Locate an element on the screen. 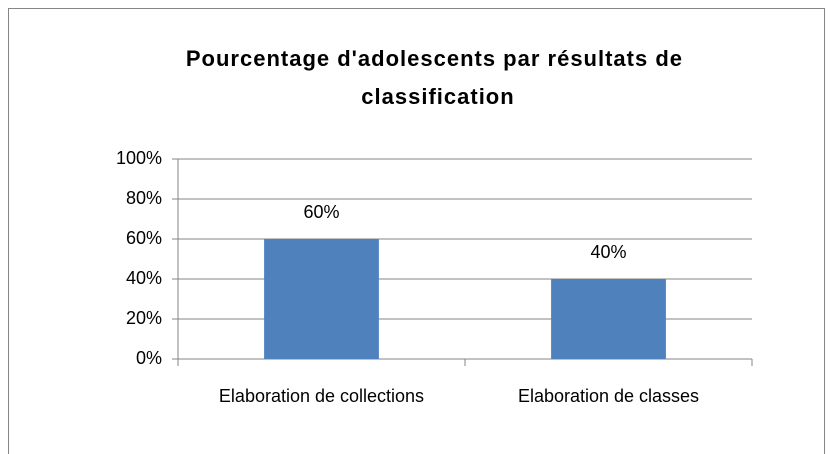  y-tick-label: 100% is located at coordinates (139, 158).